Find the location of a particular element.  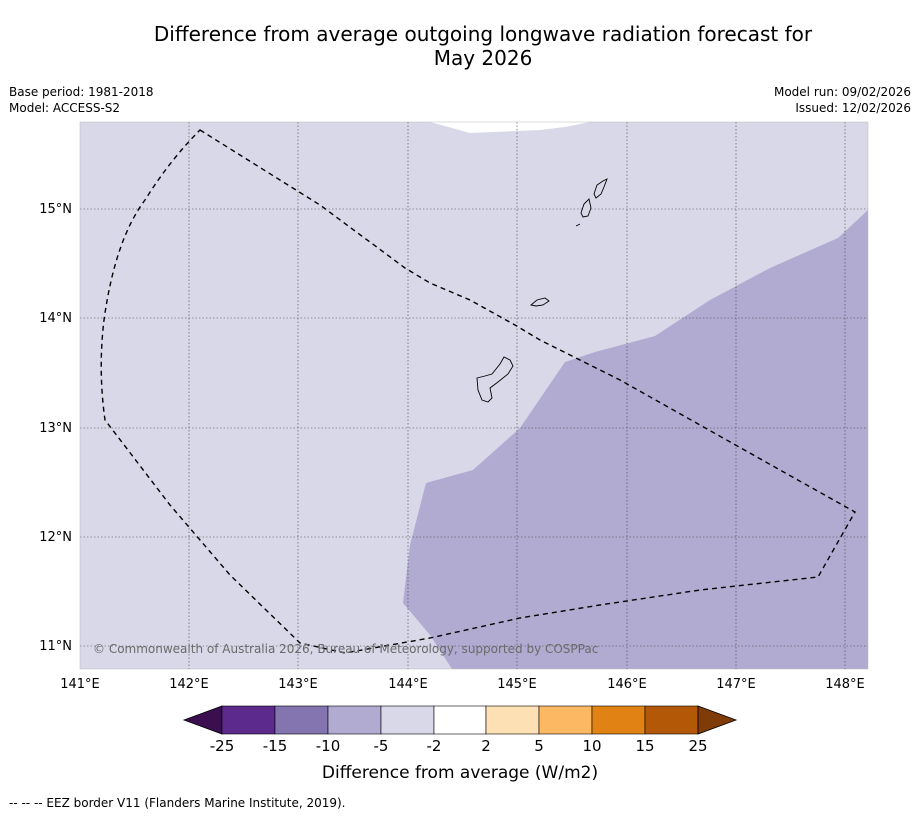

cb-label-minus5: -5 is located at coordinates (381, 746).